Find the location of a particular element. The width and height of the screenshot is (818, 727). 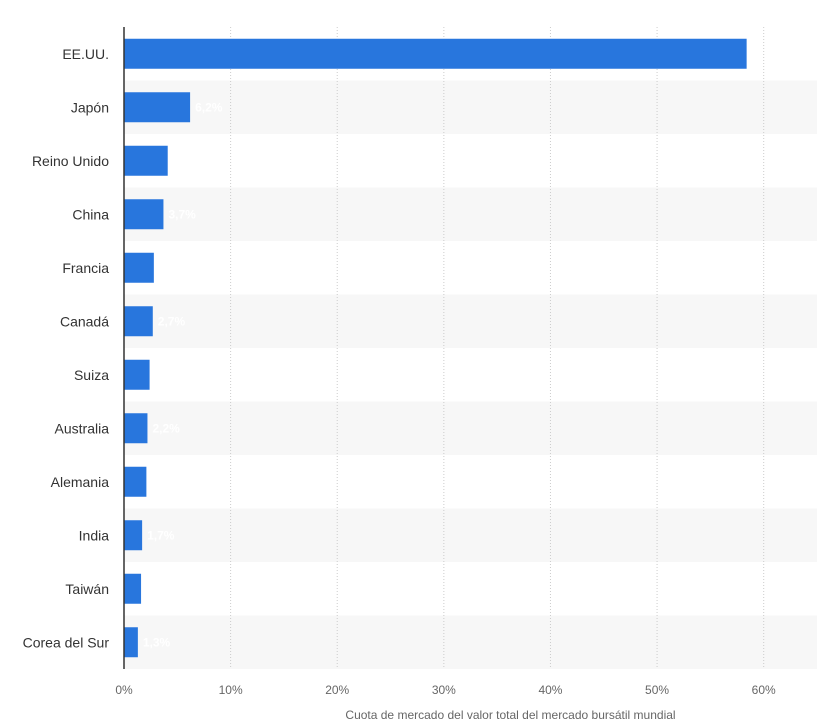

data-label: 1,3% is located at coordinates (157, 642).